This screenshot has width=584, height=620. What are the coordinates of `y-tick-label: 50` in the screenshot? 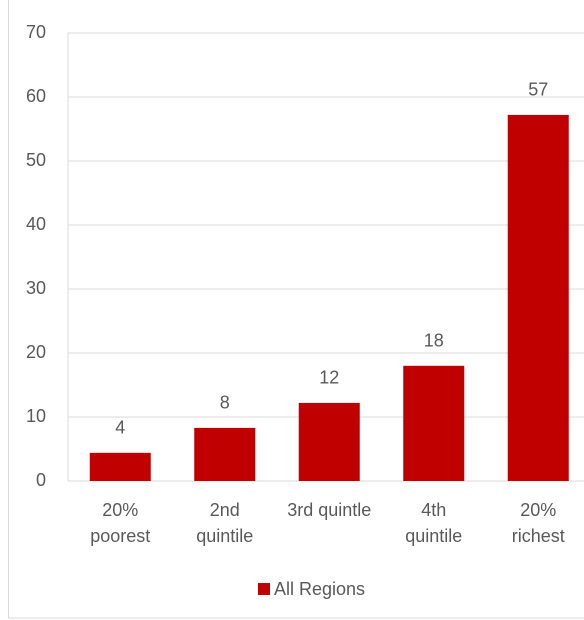 It's located at (36, 160).